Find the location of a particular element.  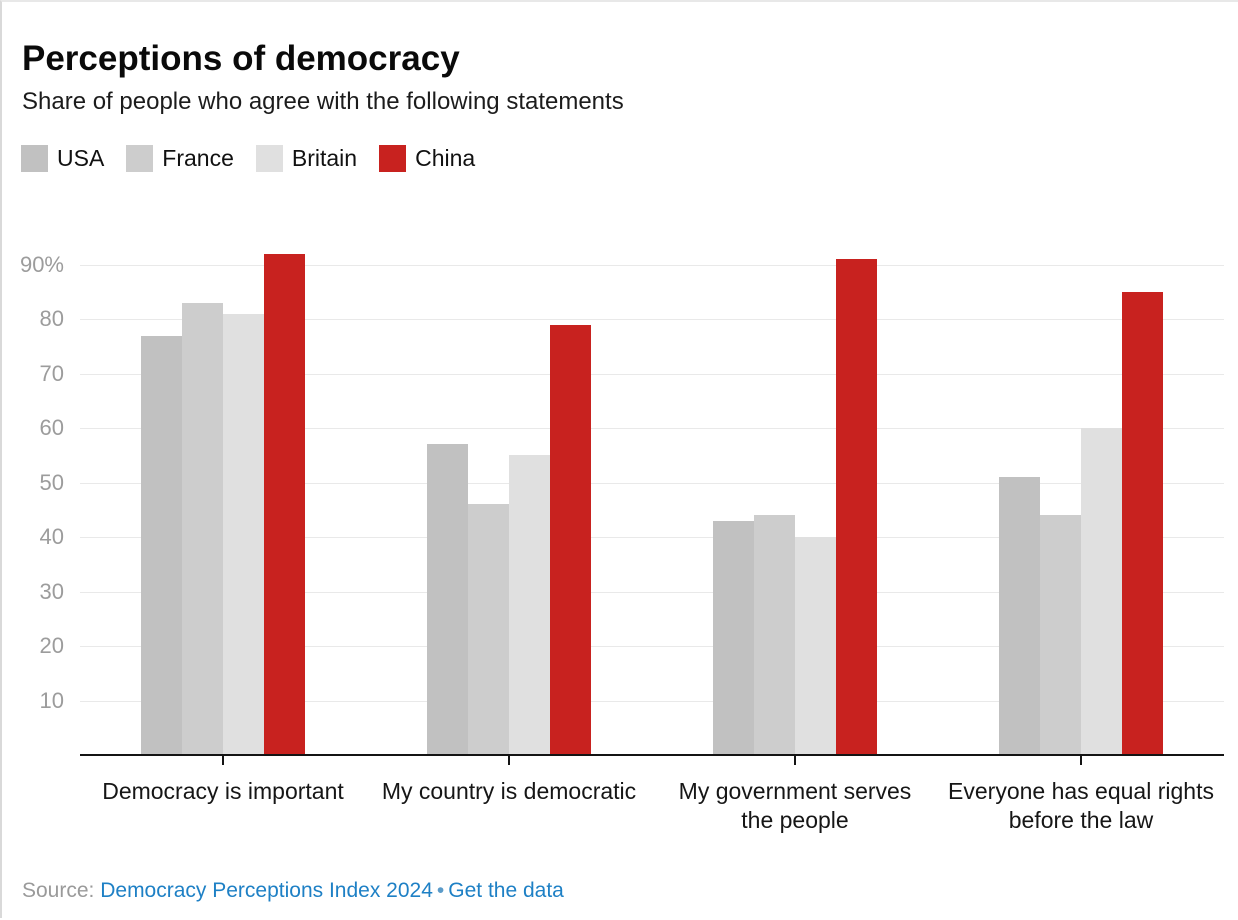

get-the-data-link: Get the data is located at coordinates (506, 890).